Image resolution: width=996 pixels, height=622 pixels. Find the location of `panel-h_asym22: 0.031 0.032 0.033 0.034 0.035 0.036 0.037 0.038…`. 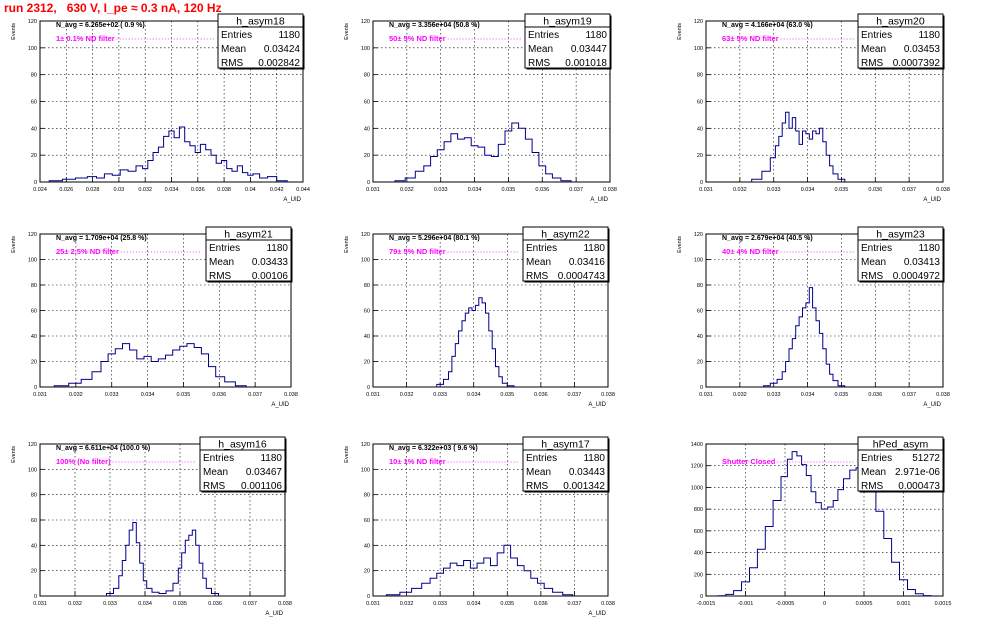

panel-h_asym22: 0.031 0.032 0.033 0.034 0.035 0.036 0.037 0.038… is located at coordinates (479, 317).